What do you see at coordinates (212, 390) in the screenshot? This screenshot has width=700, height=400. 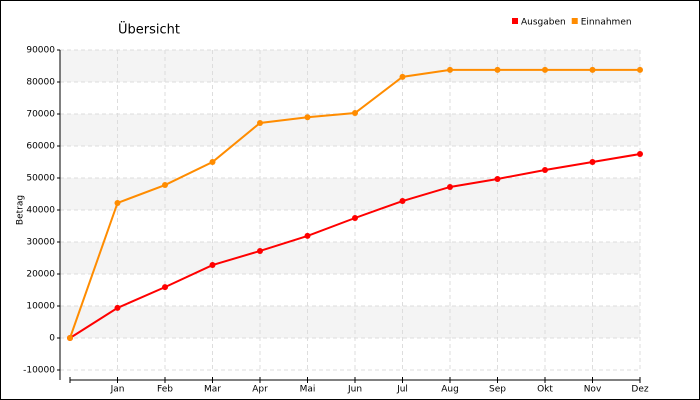 I see `x-tick-label: Mar` at bounding box center [212, 390].